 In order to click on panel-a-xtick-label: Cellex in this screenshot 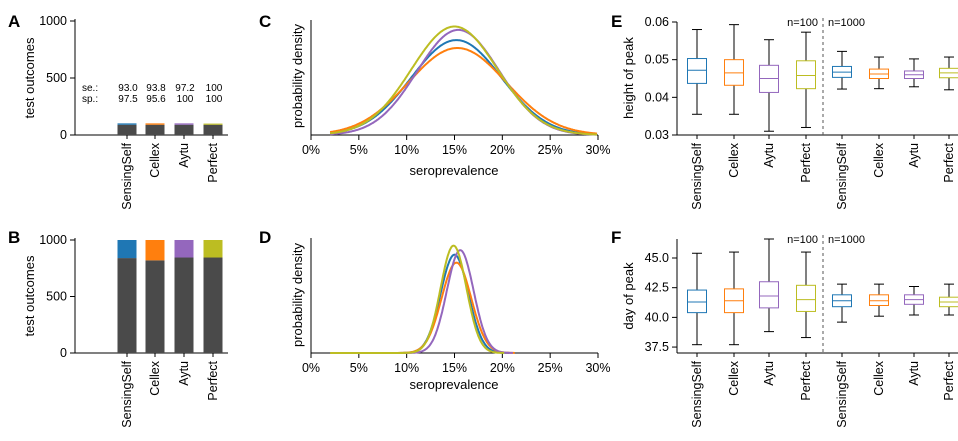, I will do `click(155, 159)`.